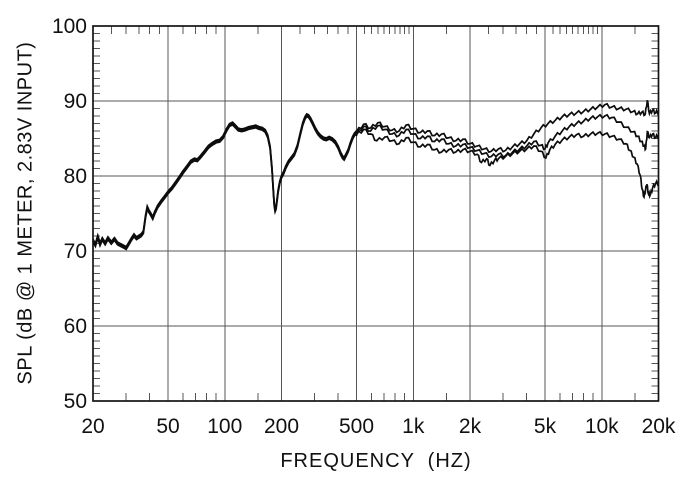 This screenshot has width=690, height=490. What do you see at coordinates (659, 426) in the screenshot?
I see `x-tick-label: 20k` at bounding box center [659, 426].